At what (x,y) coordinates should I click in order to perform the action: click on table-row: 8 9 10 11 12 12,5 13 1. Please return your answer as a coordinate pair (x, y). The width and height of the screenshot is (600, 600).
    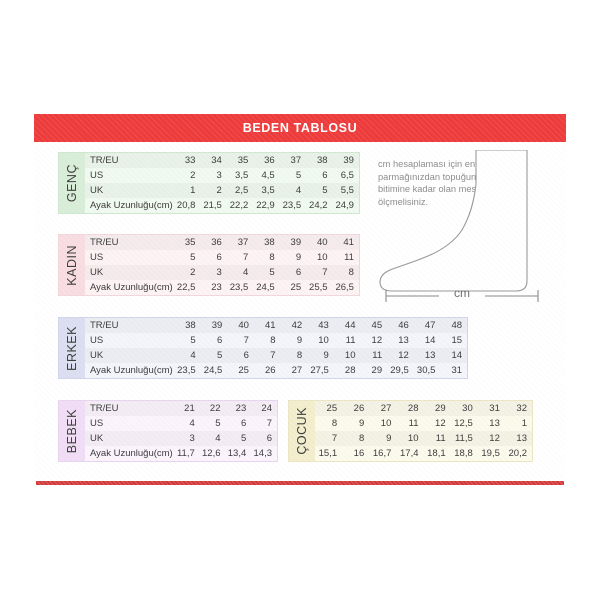
    Looking at the image, I should click on (423, 423).